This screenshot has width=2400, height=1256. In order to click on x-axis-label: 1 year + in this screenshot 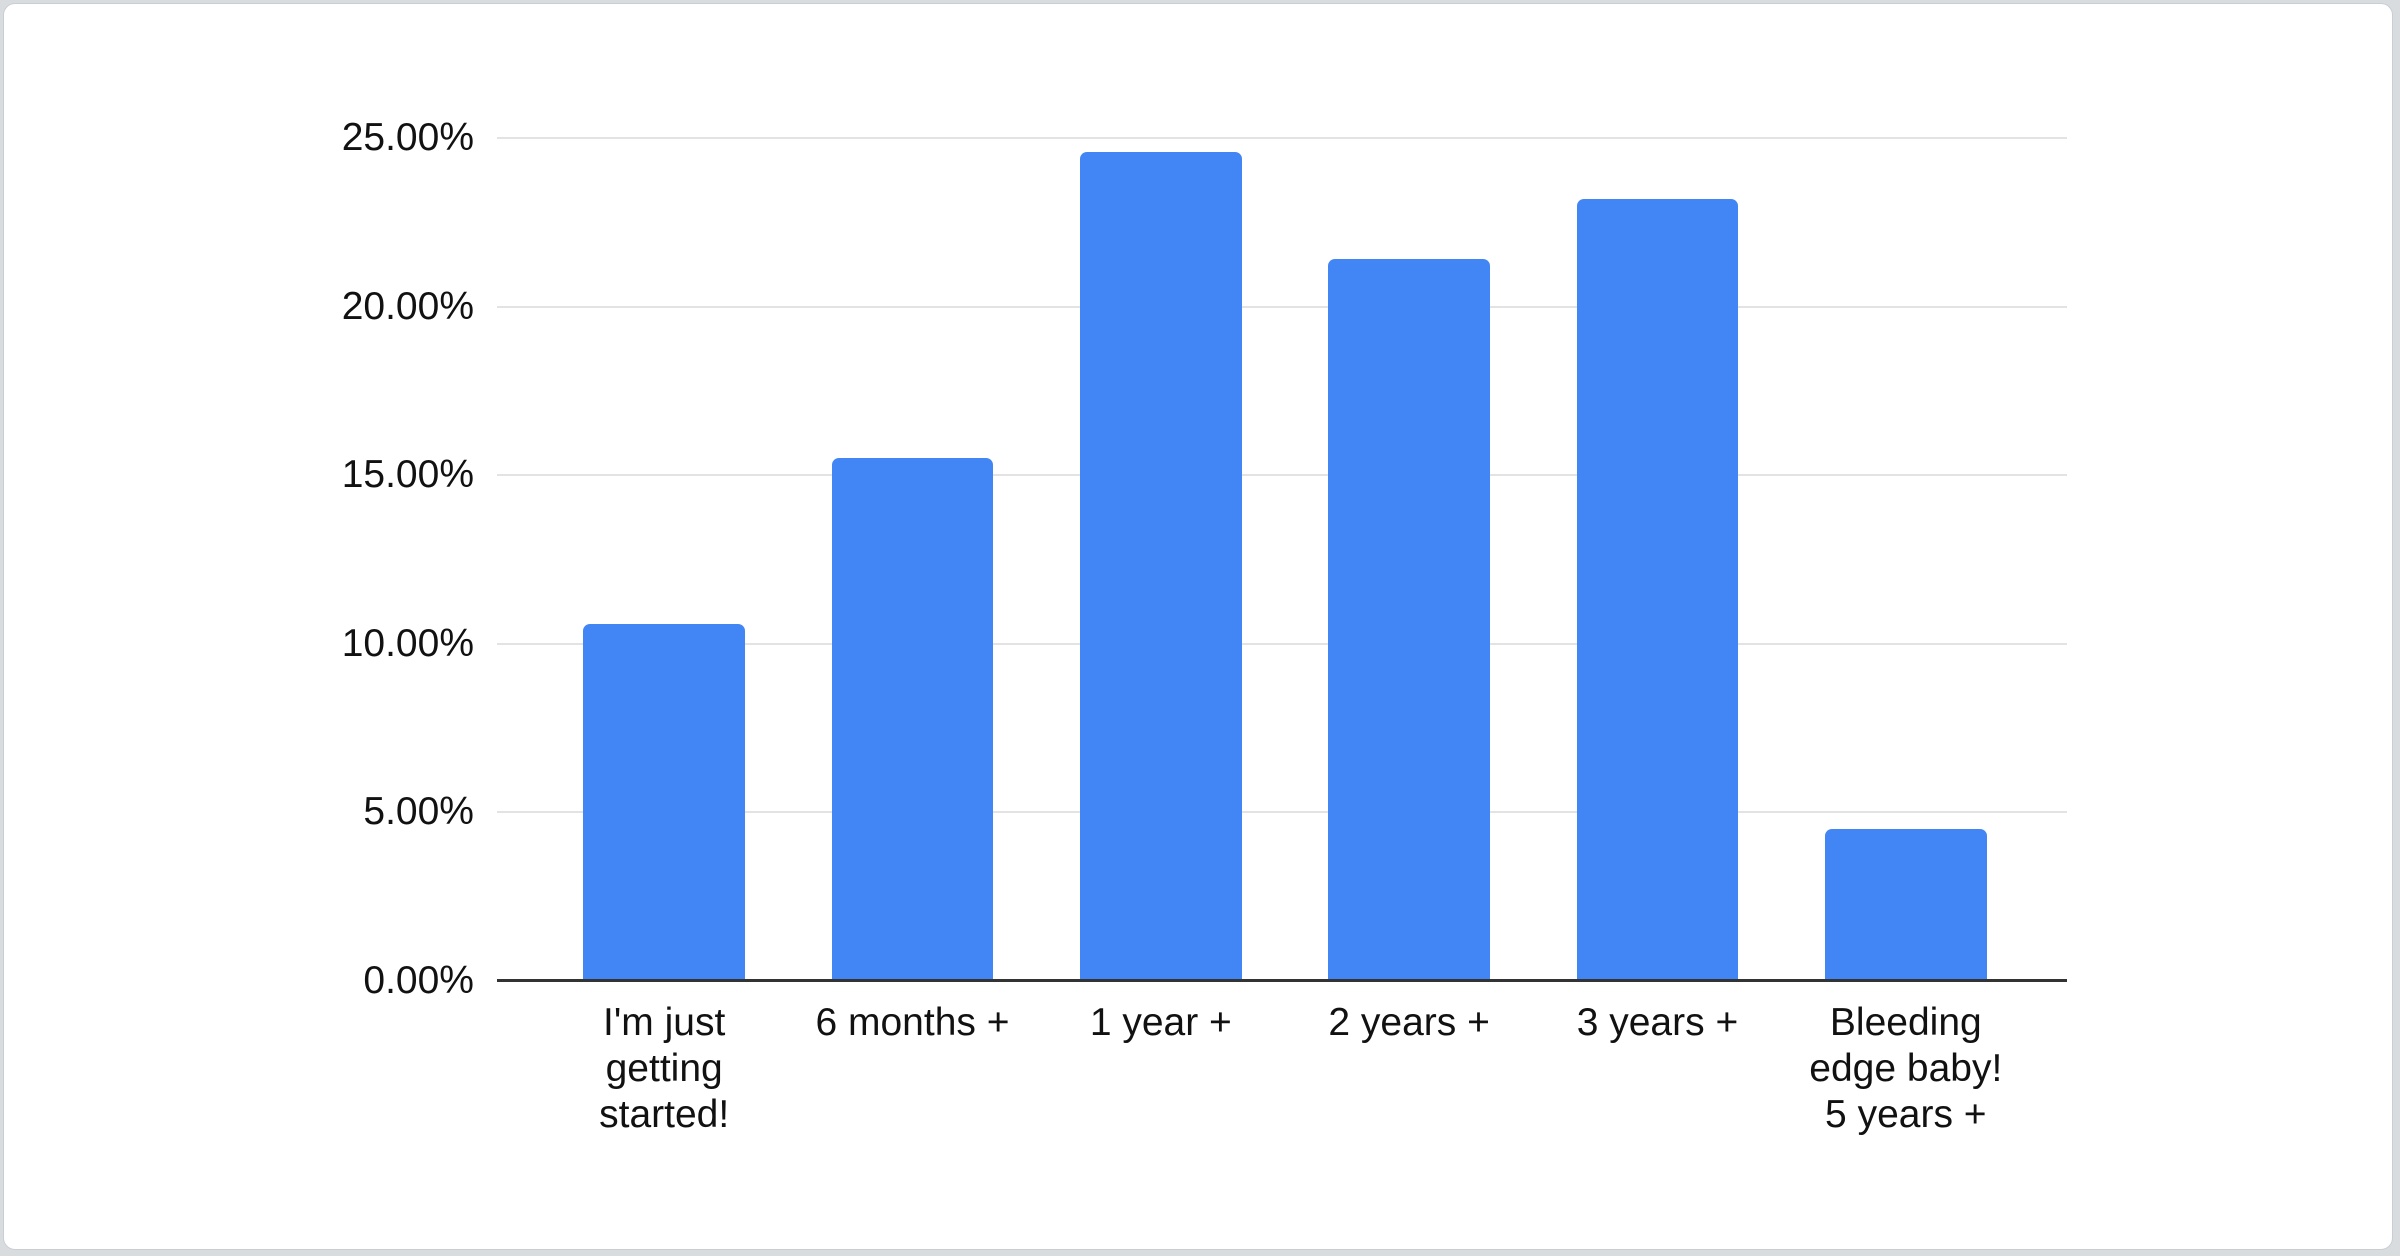, I will do `click(1160, 1022)`.